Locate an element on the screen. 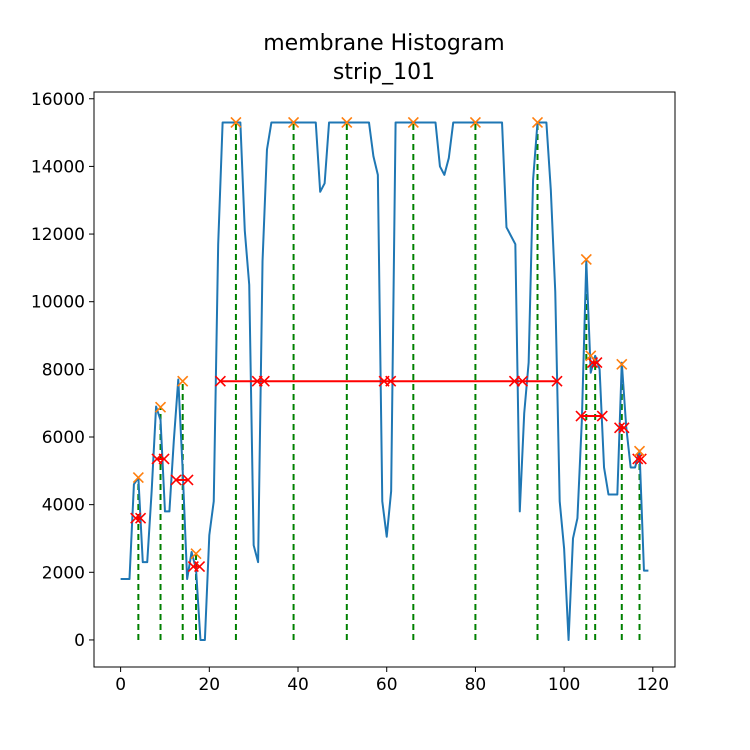  x-tick-label: 100 is located at coordinates (564, 685).